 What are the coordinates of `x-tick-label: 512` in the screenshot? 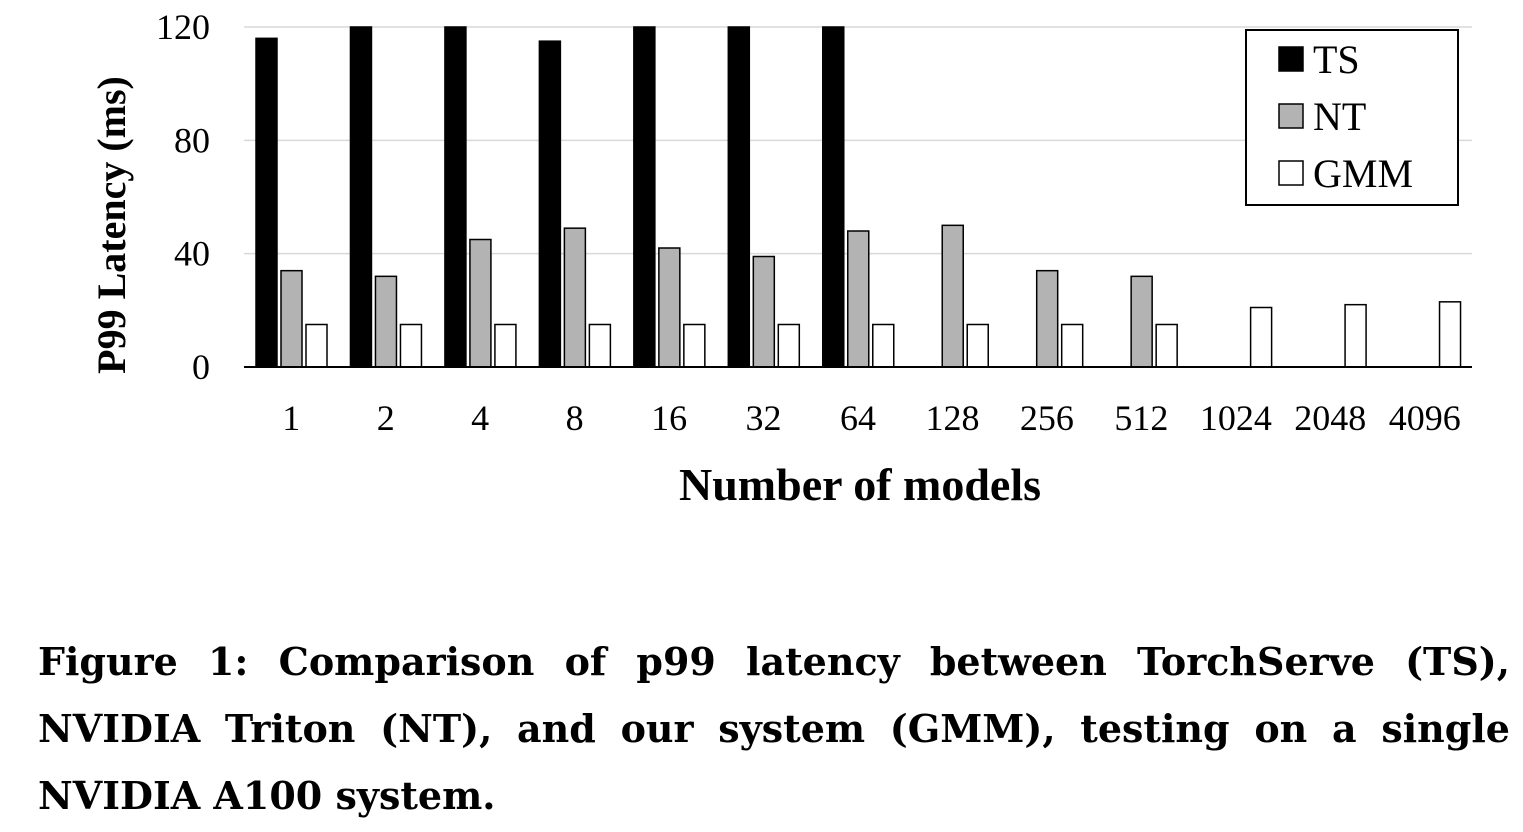 It's located at (1141, 418).